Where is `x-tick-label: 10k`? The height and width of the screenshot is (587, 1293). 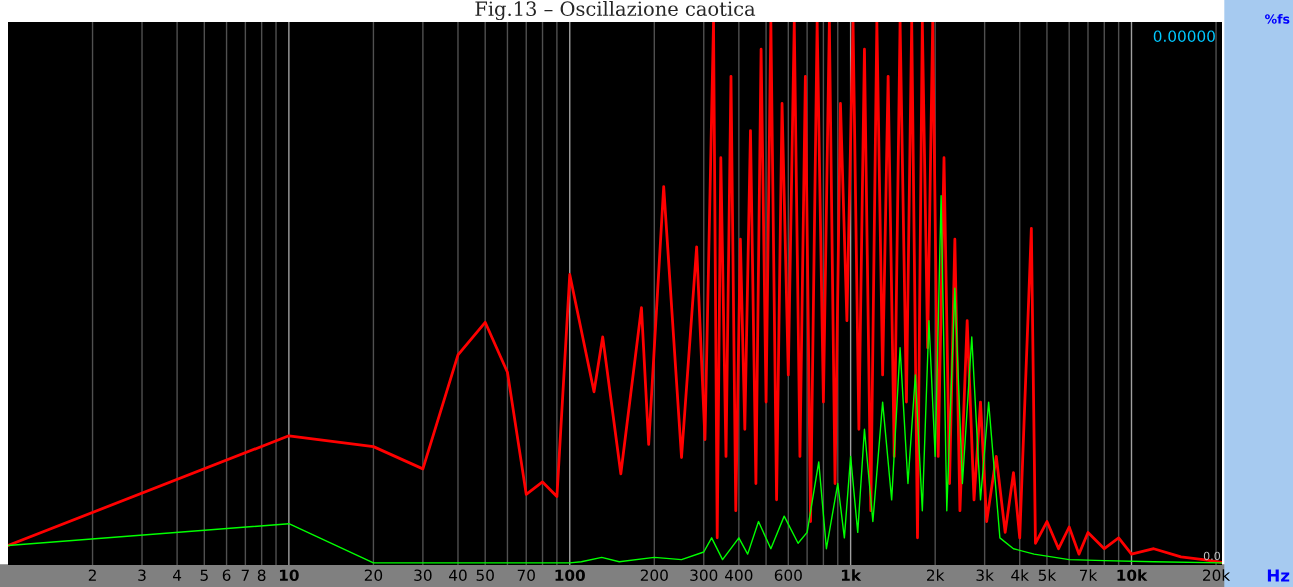
x-tick-label: 10k is located at coordinates (1132, 575).